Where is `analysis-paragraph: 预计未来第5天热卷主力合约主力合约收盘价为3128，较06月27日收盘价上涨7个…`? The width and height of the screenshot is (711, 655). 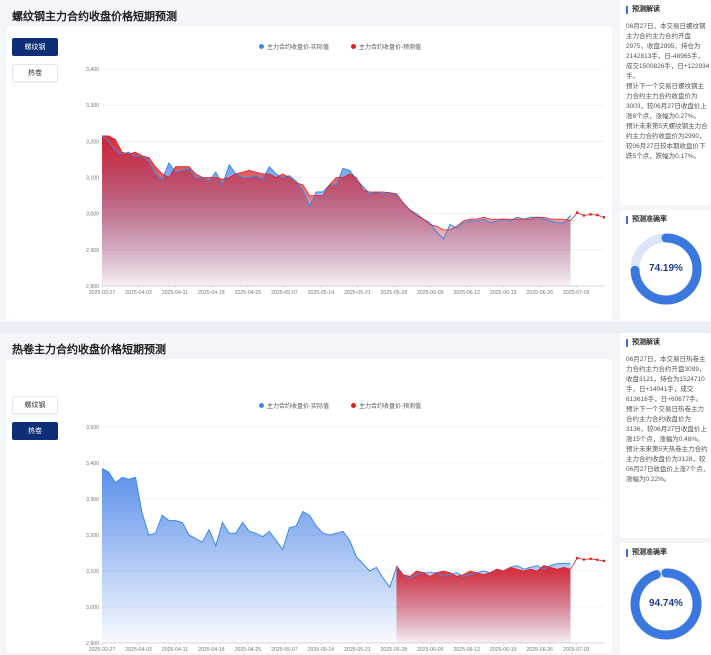
analysis-paragraph: 预计未来第5天热卷主力合约主力合约收盘价为3128，较06月27日收盘价上涨7个… is located at coordinates (668, 464).